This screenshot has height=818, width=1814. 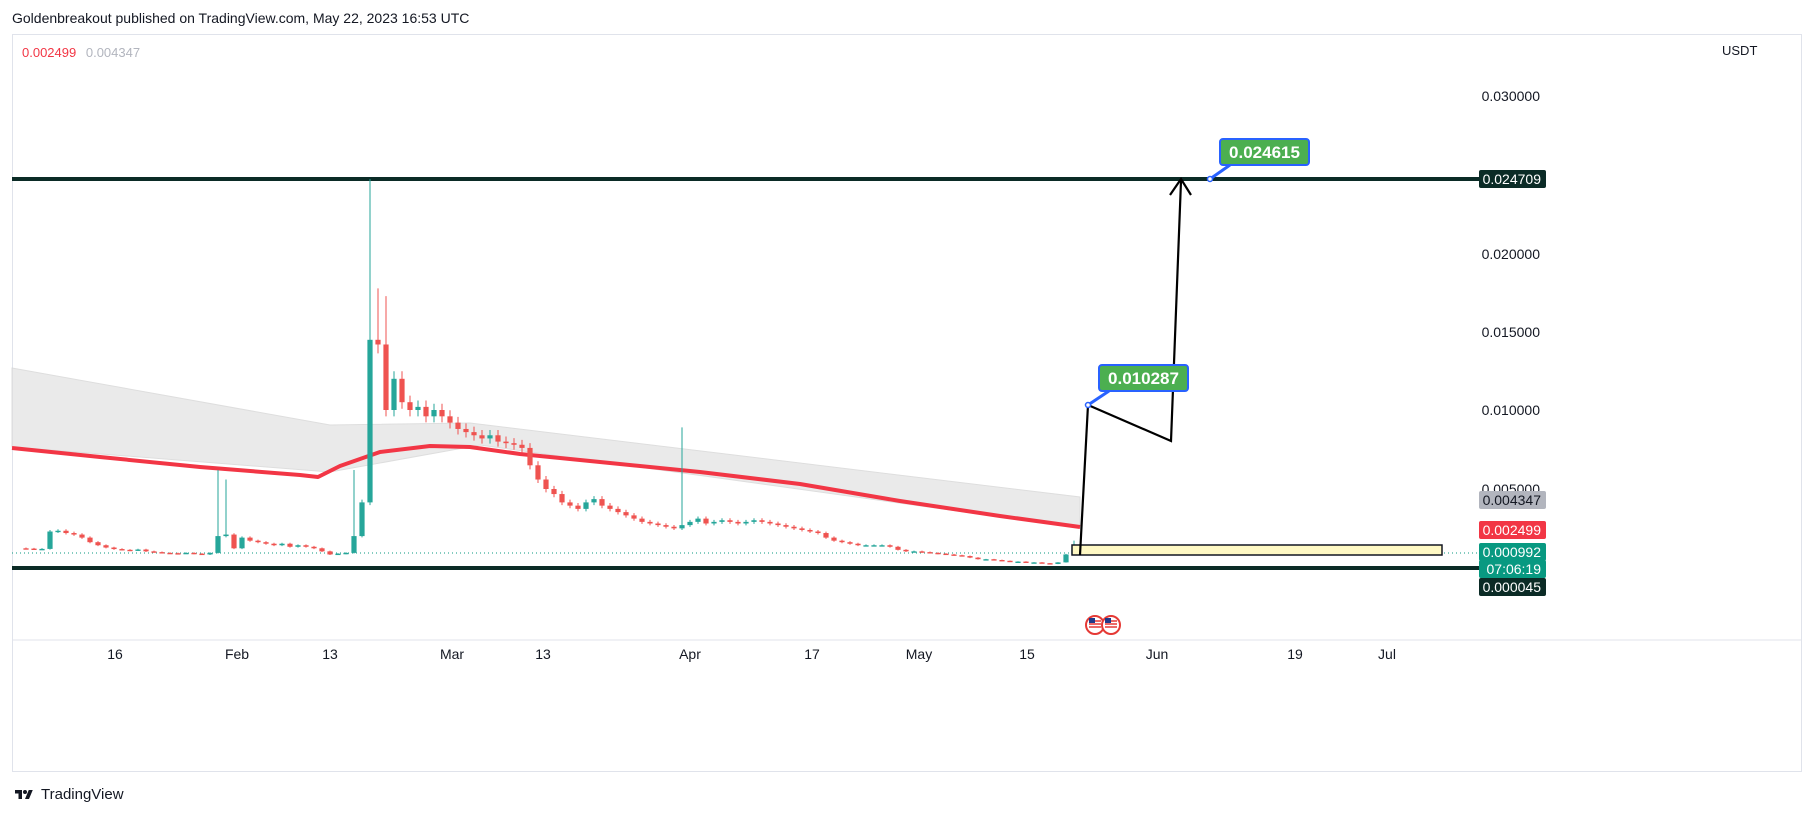 I want to click on projection-path, so click(x=1130, y=368).